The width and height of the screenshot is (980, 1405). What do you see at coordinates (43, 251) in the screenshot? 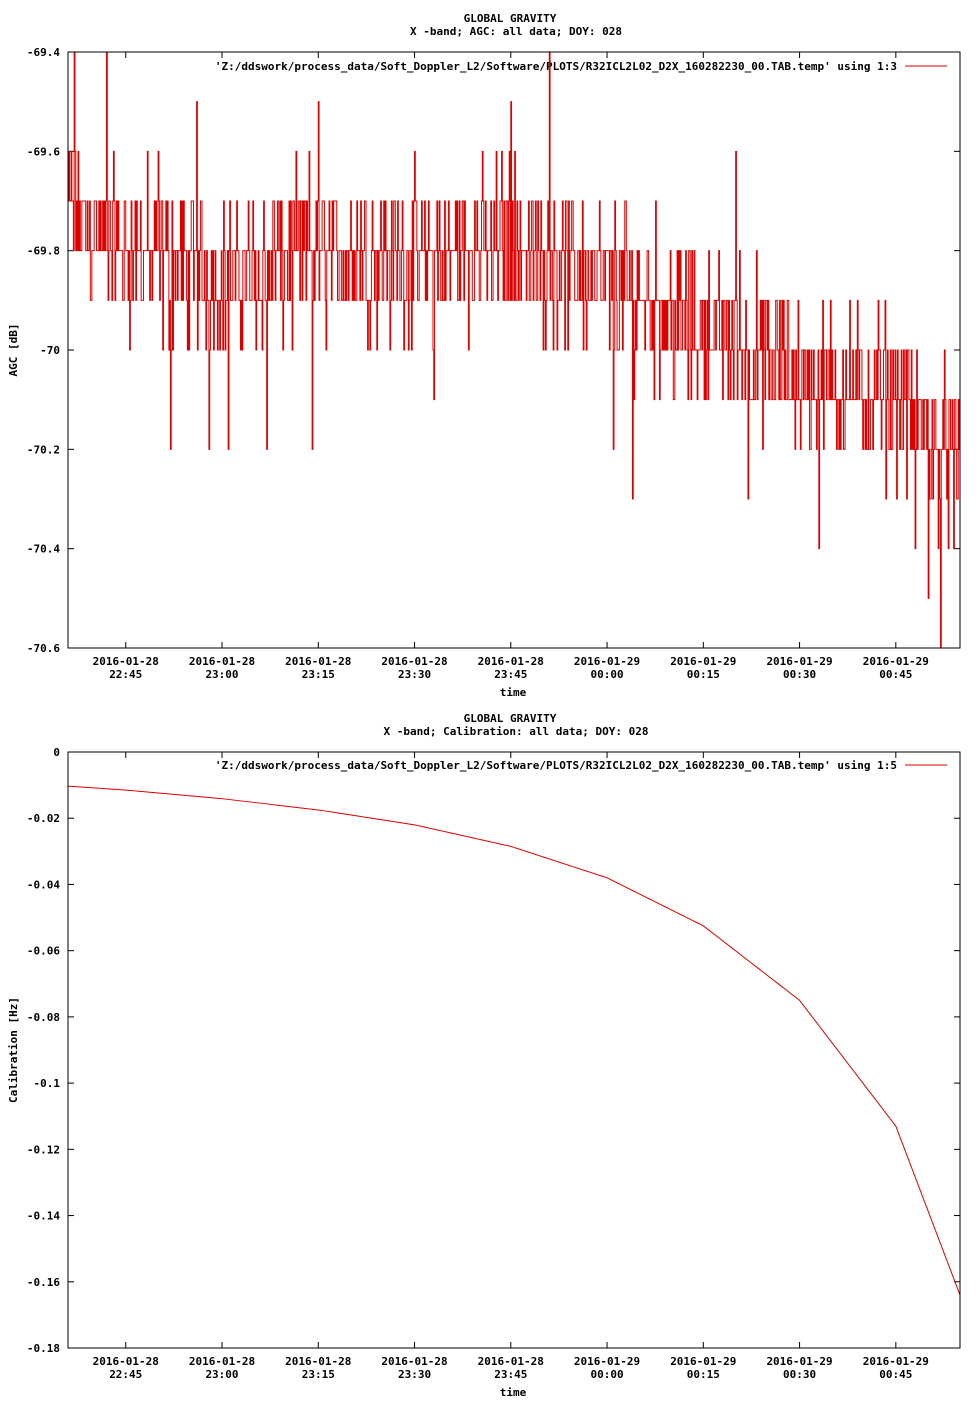
I see `y-tick-label: -69.8` at bounding box center [43, 251].